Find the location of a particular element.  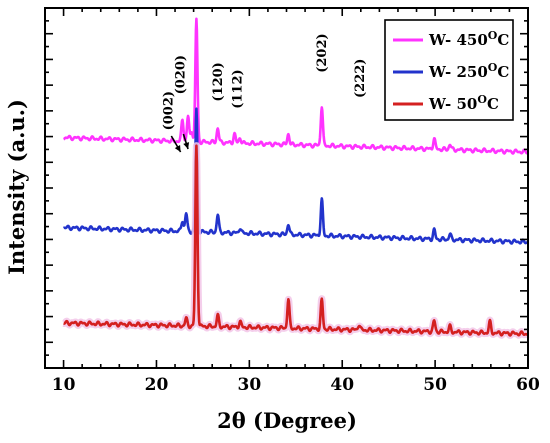

peak-label: (020) is located at coordinates (181, 74).